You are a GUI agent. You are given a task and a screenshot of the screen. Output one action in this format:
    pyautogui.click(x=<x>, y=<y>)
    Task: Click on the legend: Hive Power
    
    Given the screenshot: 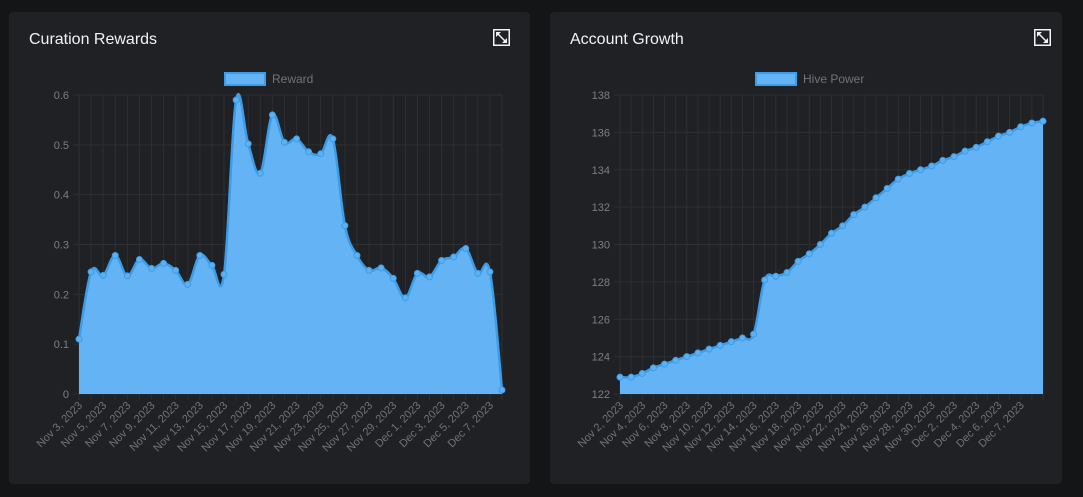 What is the action you would take?
    pyautogui.click(x=809, y=79)
    